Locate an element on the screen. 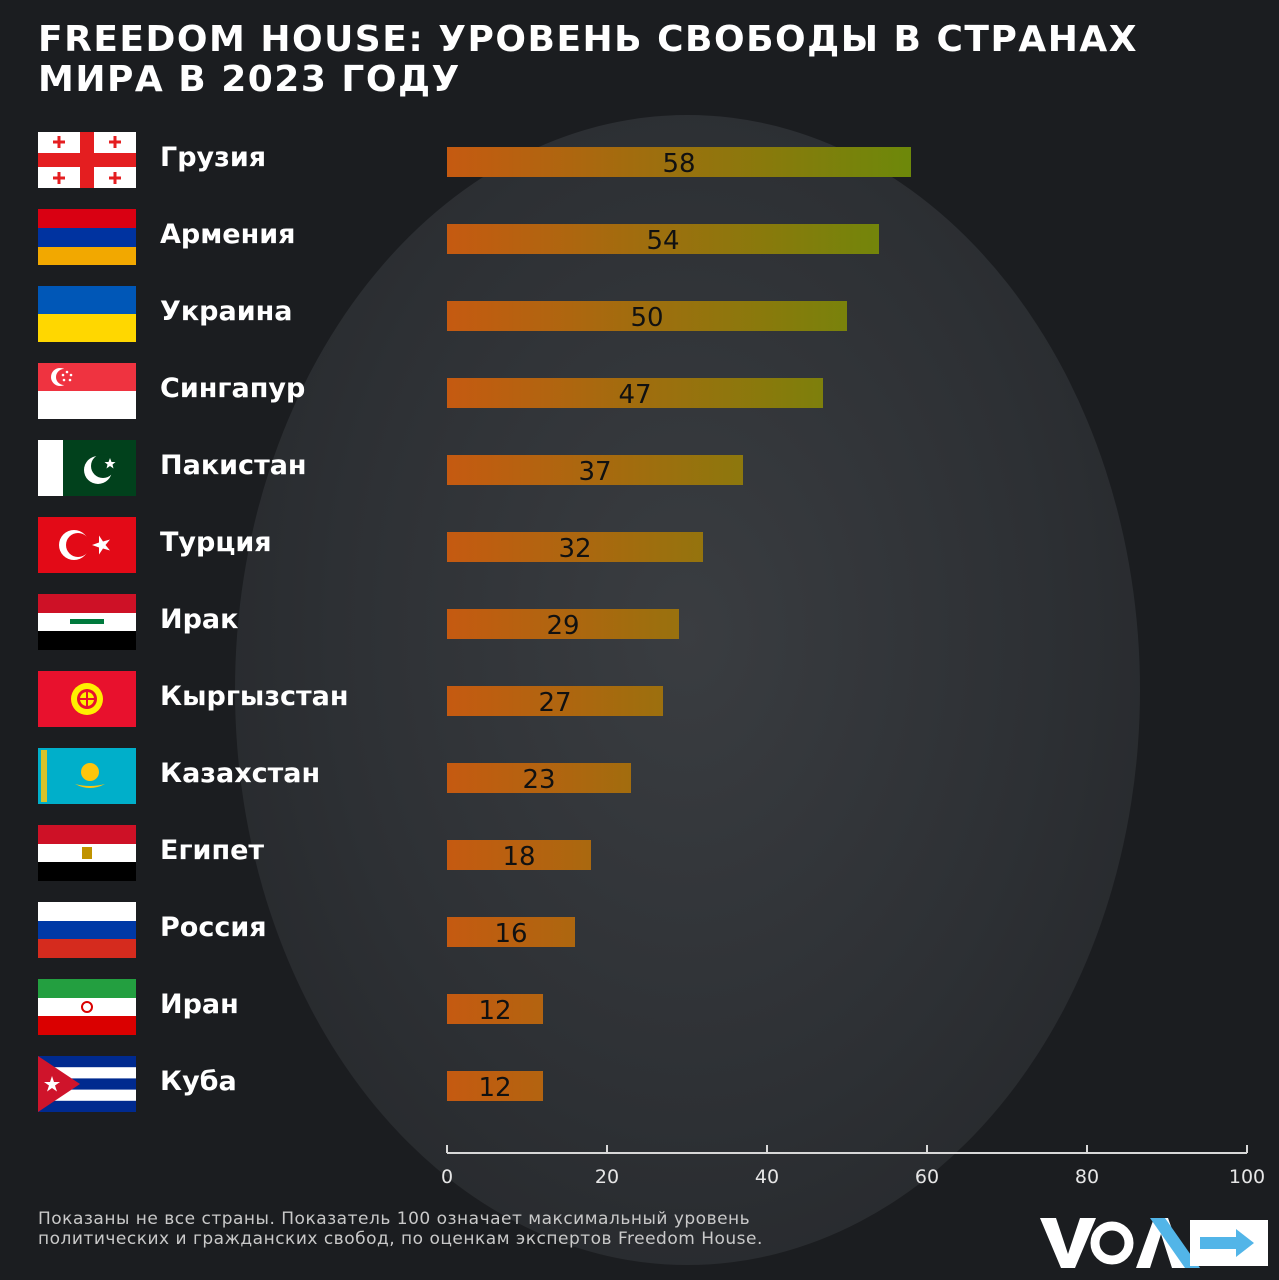  russia-flag is located at coordinates (87, 930).